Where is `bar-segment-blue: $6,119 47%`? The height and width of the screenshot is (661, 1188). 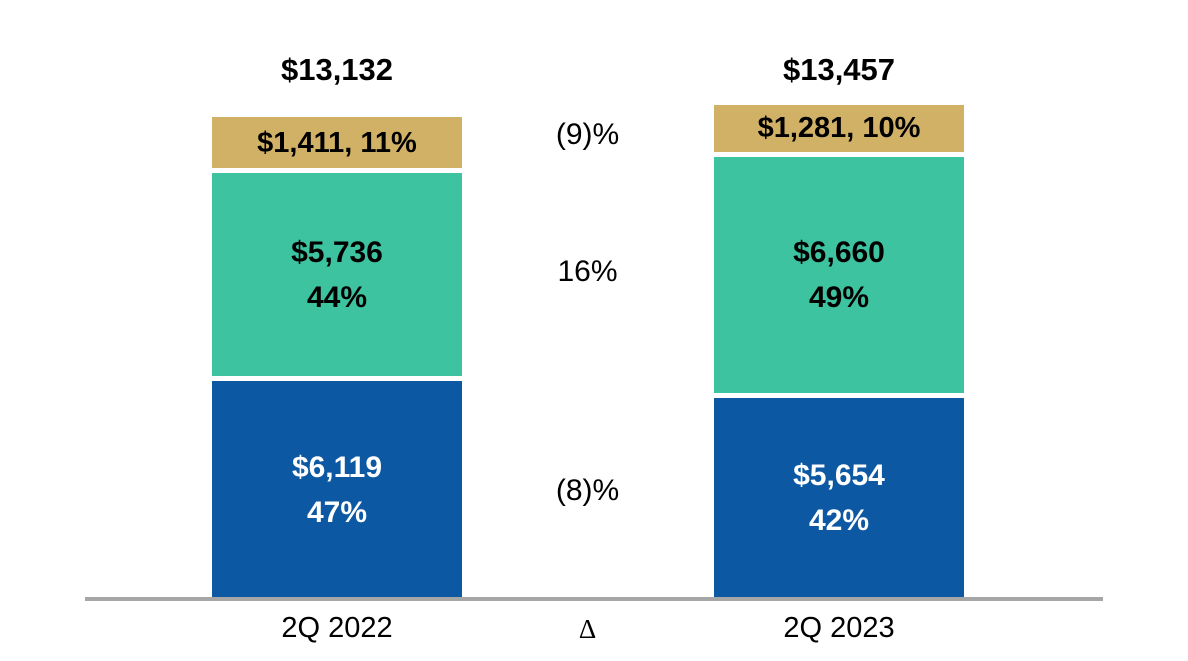
bar-segment-blue: $6,119 47% is located at coordinates (337, 487).